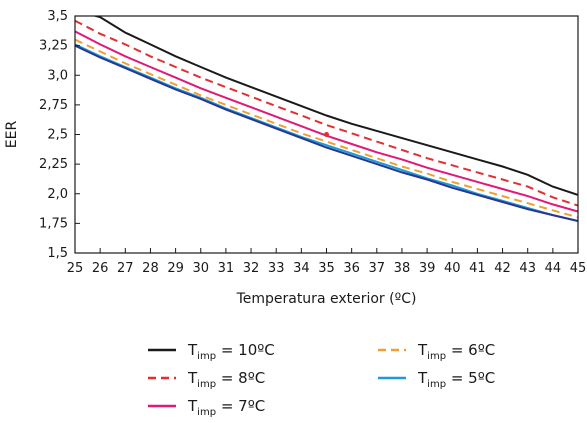  Describe the element at coordinates (502, 268) in the screenshot. I see `x-tick-label: 42` at that location.